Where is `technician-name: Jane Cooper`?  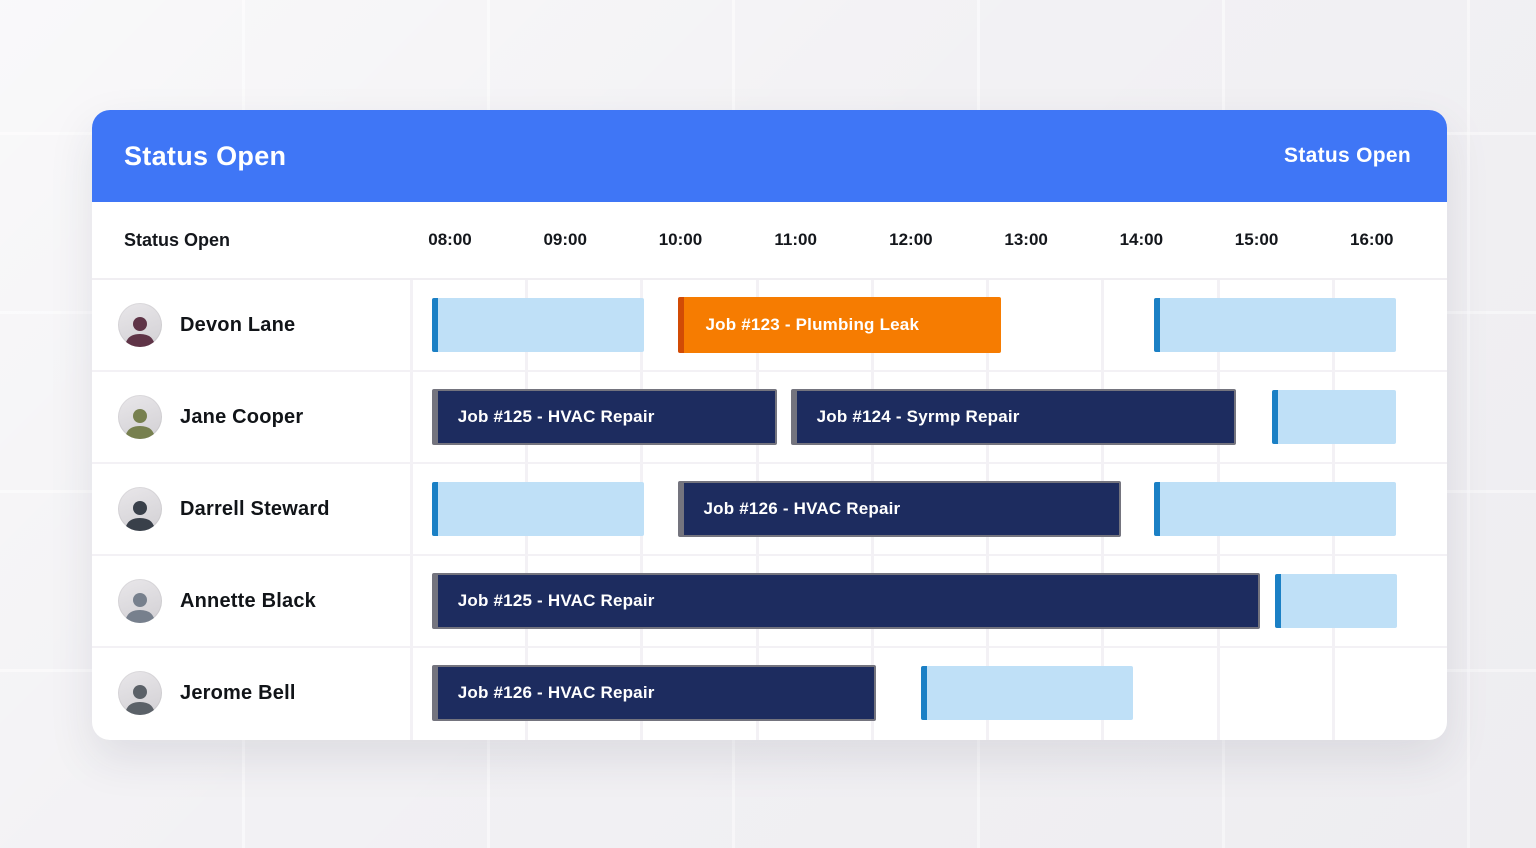 technician-name: Jane Cooper is located at coordinates (242, 416).